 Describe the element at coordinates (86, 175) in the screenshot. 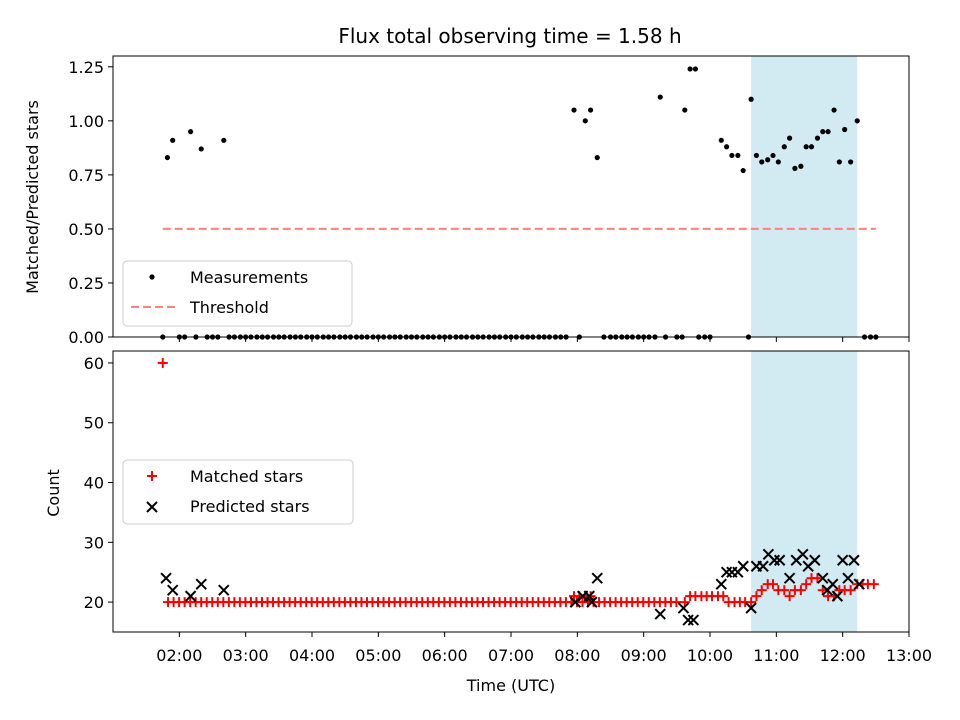

I see `y-tick-label: 0.75` at that location.